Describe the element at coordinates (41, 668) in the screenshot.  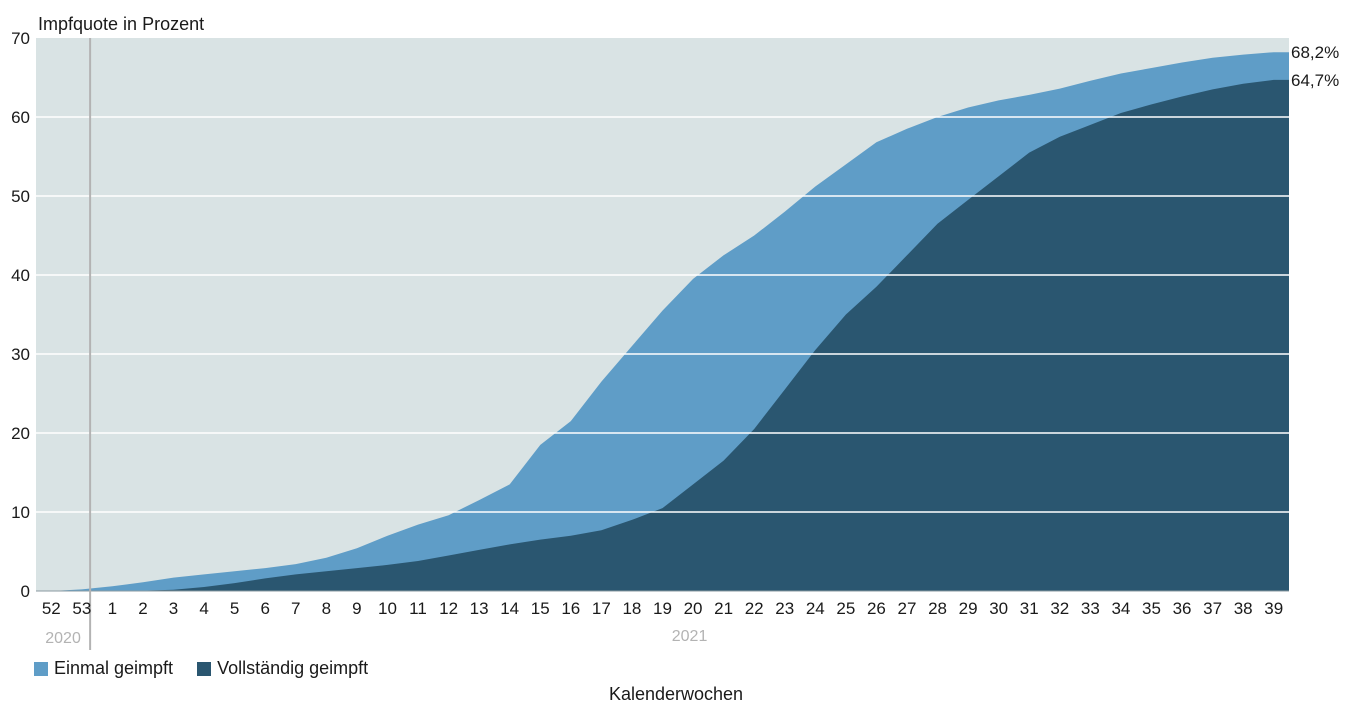
I see `legend-swatch-einmal` at that location.